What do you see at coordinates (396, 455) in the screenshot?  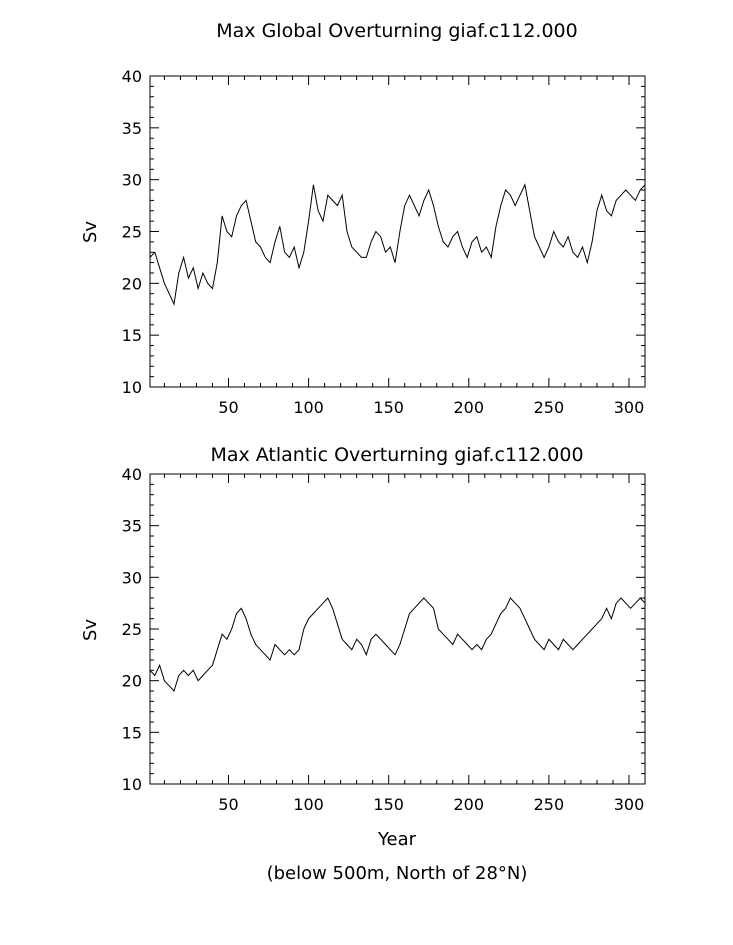 I see `chart-title: Max Atlantic Overturning giaf.c112.000` at bounding box center [396, 455].